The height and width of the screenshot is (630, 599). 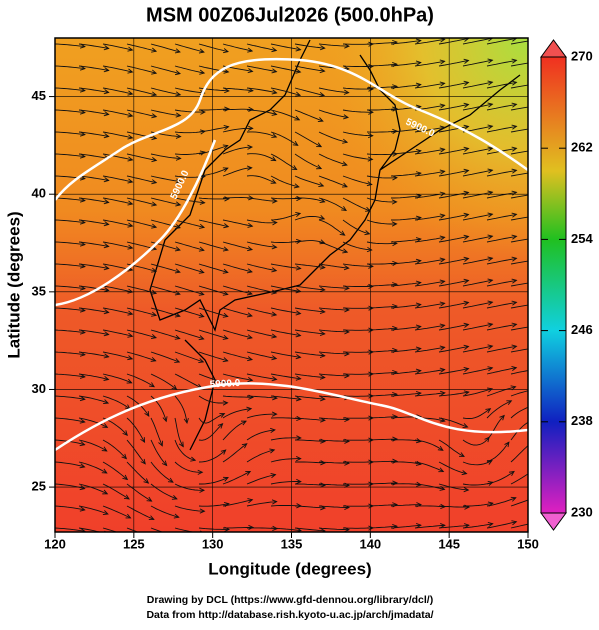 I want to click on contour-label: 5900.0, so click(x=225, y=384).